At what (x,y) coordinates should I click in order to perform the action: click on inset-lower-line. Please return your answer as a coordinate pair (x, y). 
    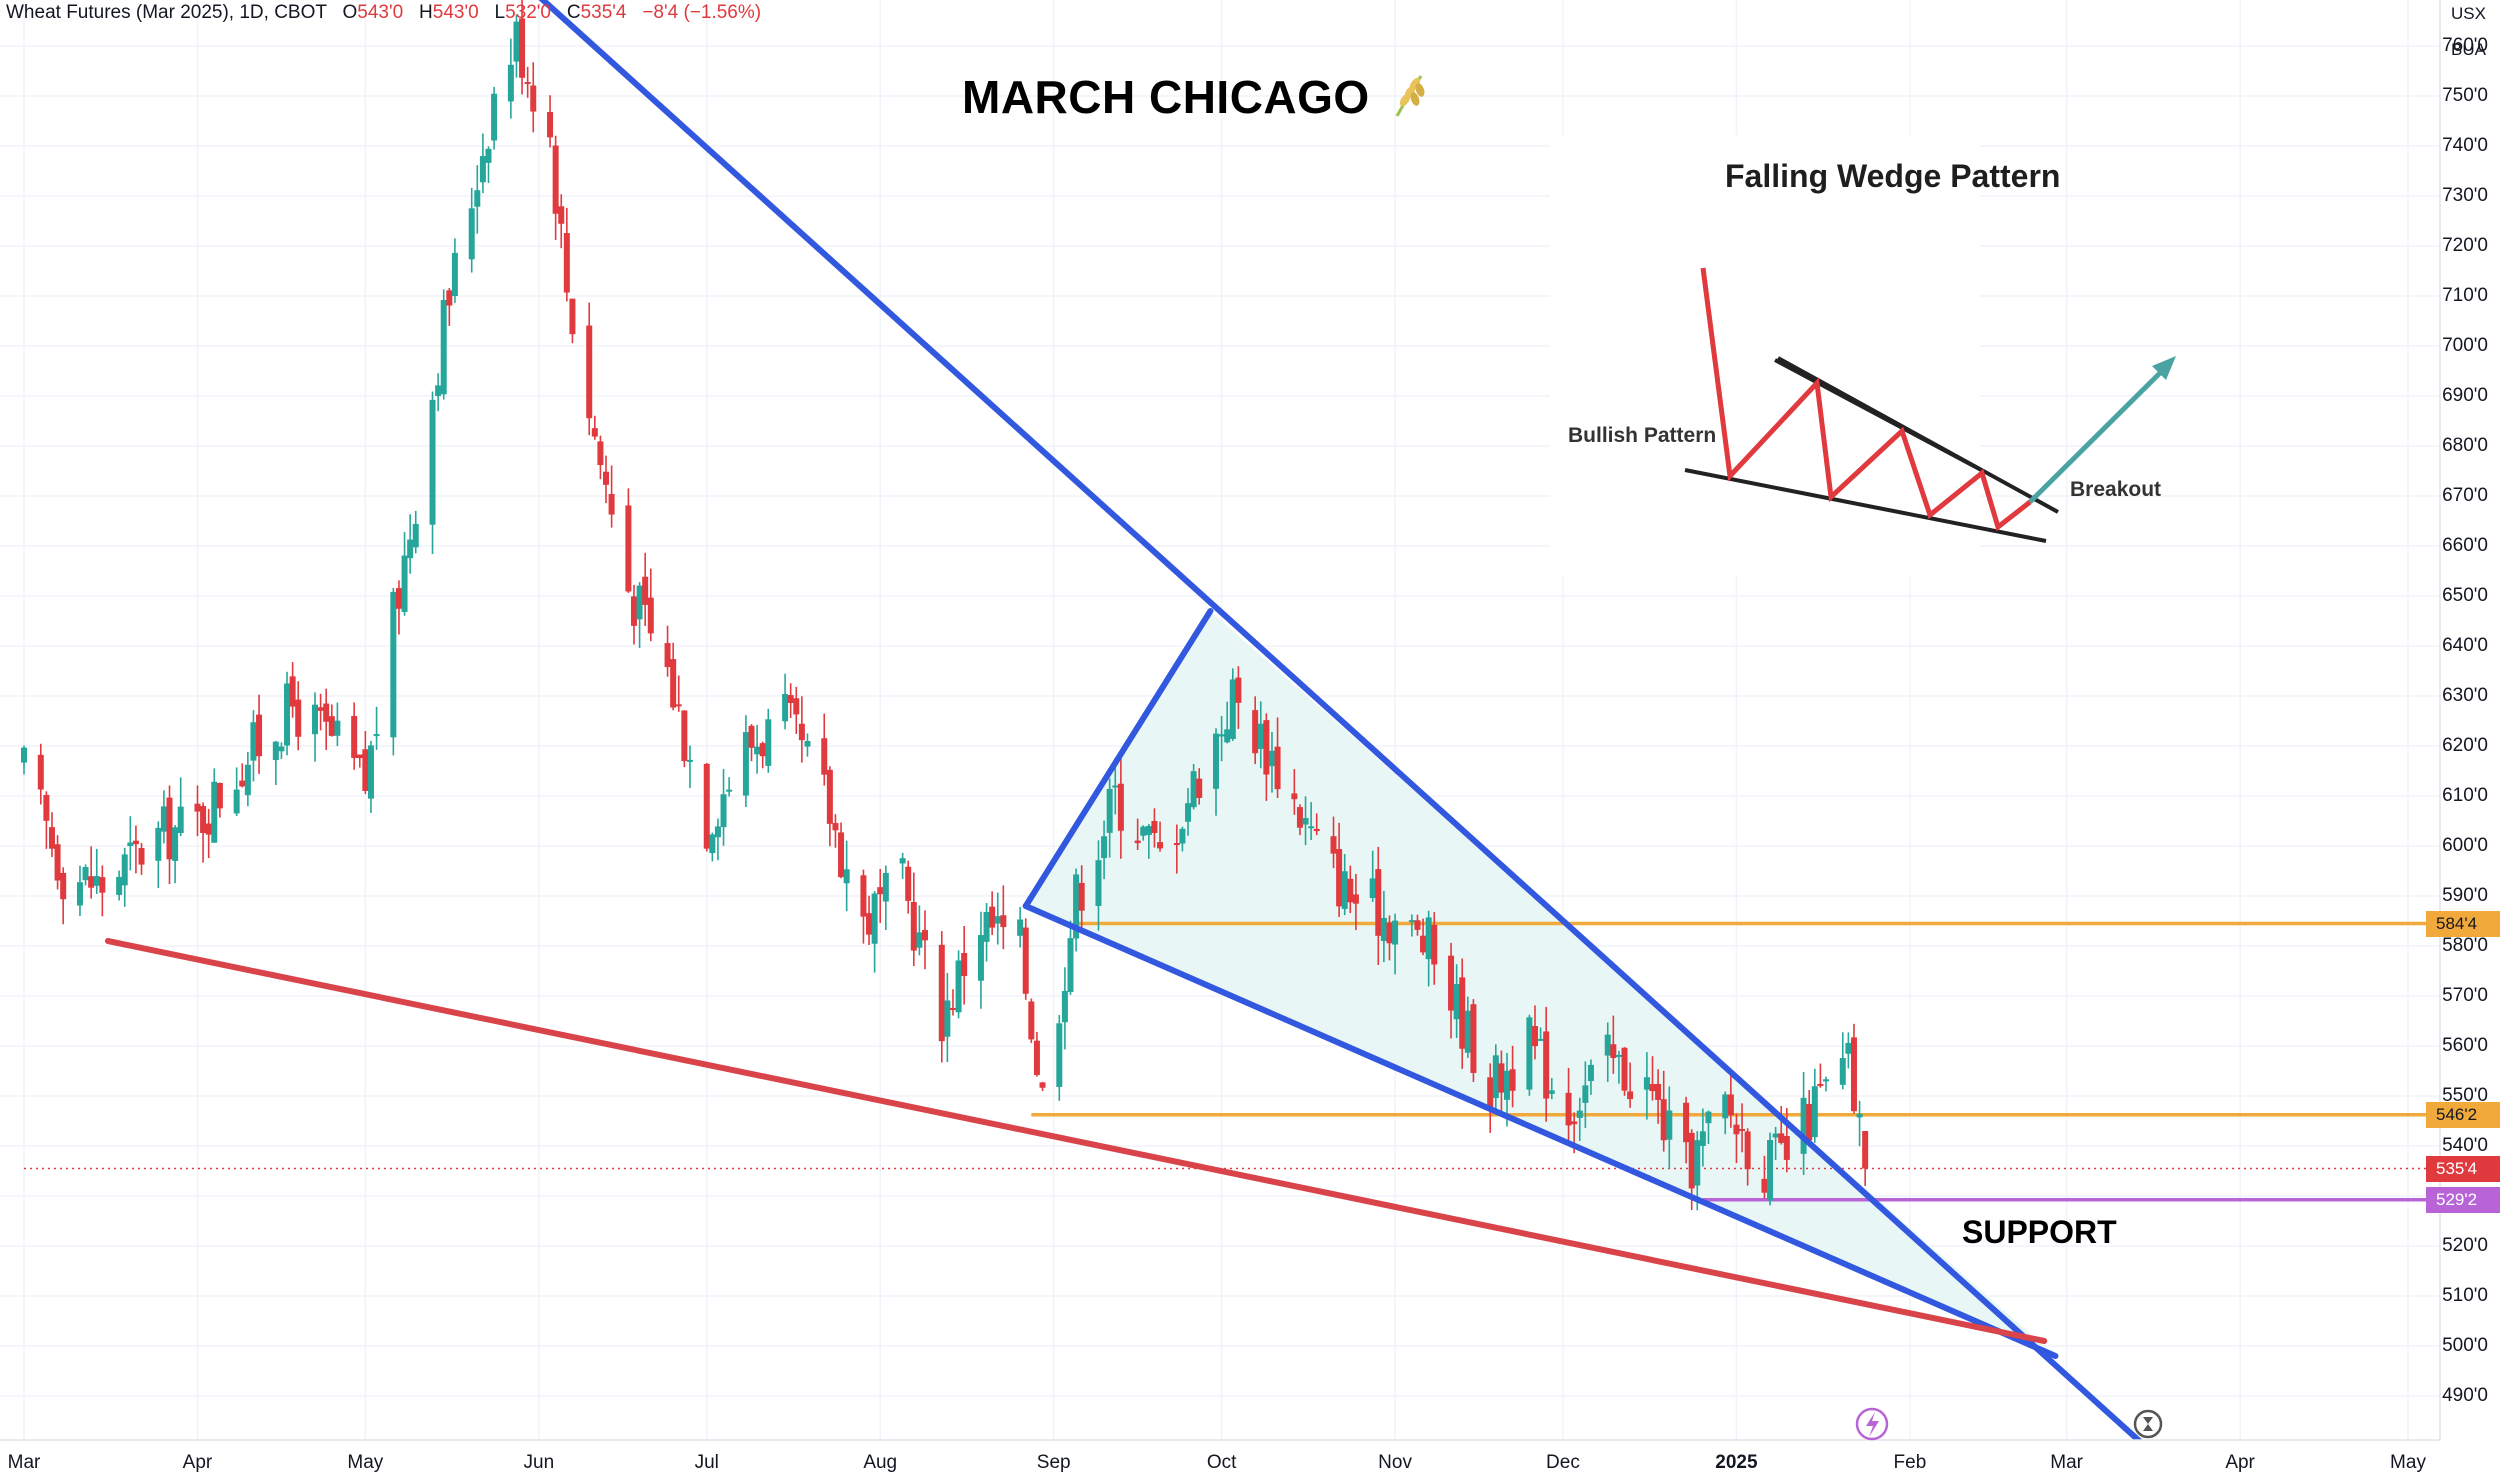
    Looking at the image, I should click on (1865, 505).